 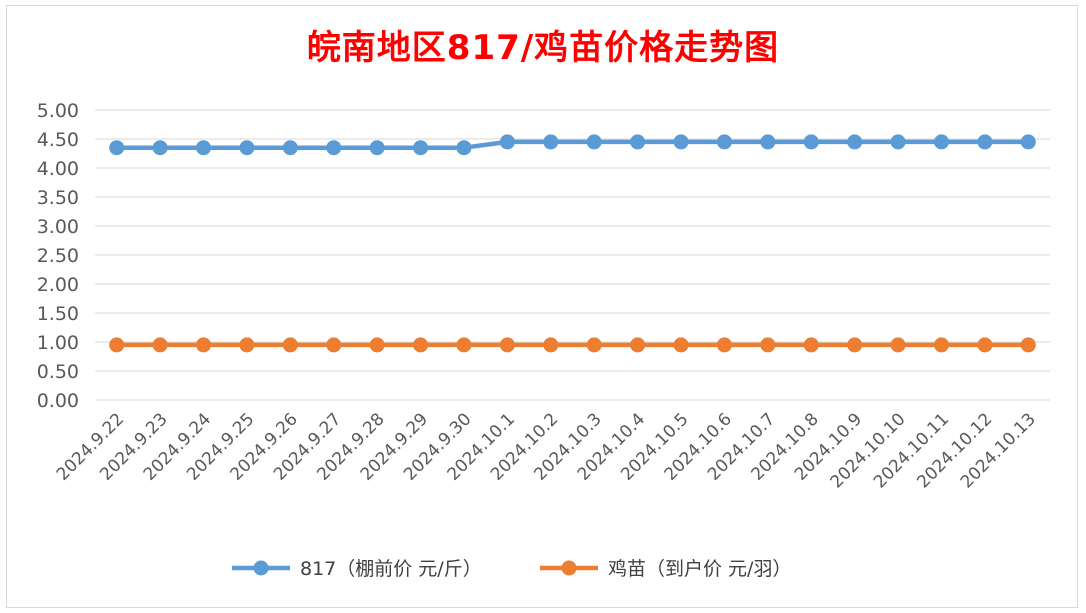 What do you see at coordinates (58, 198) in the screenshot?
I see `y-tick-label: 3.50` at bounding box center [58, 198].